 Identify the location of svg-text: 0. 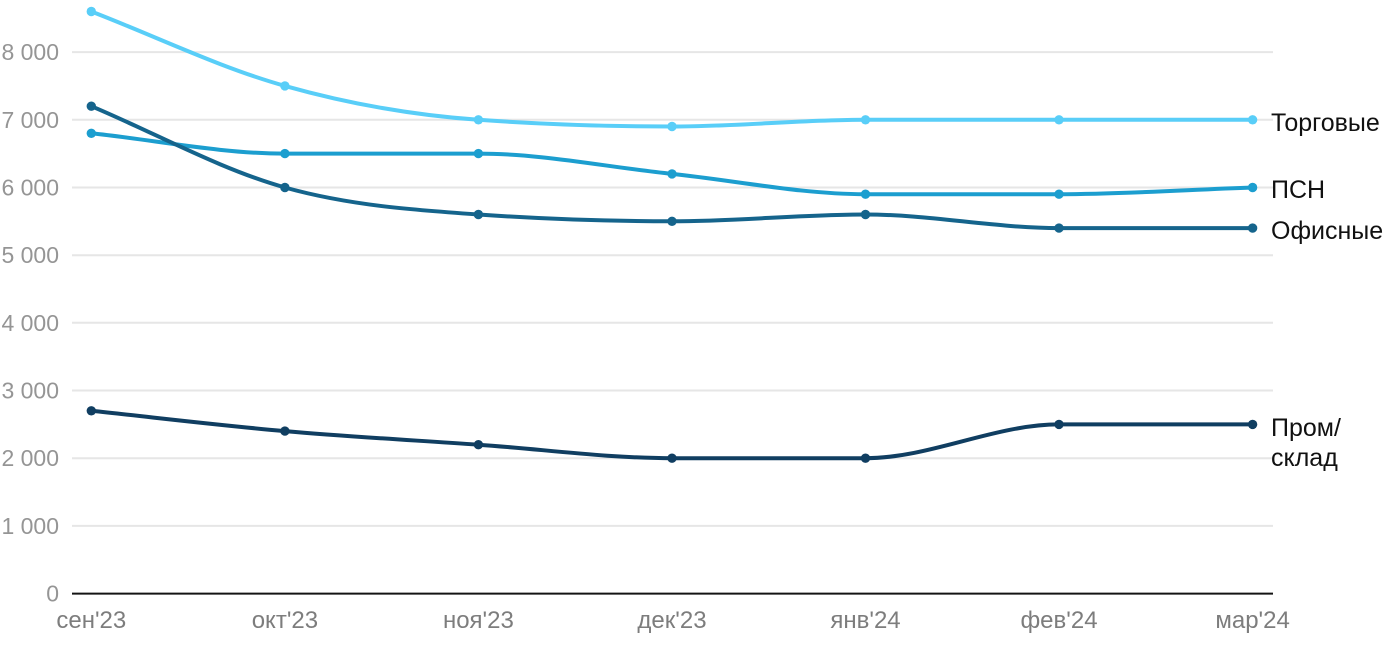
(52, 594).